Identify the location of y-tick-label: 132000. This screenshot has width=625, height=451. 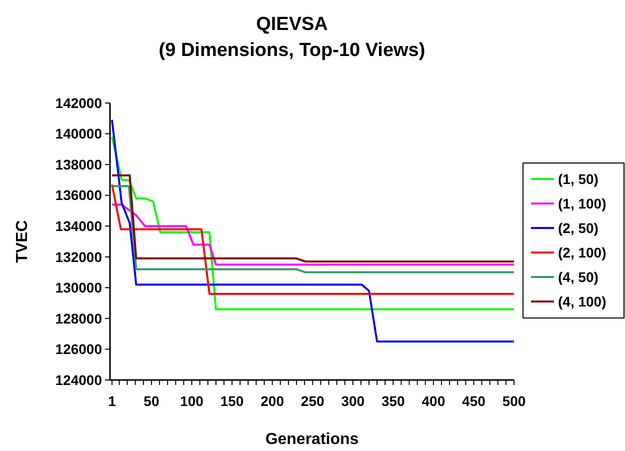
(78, 256).